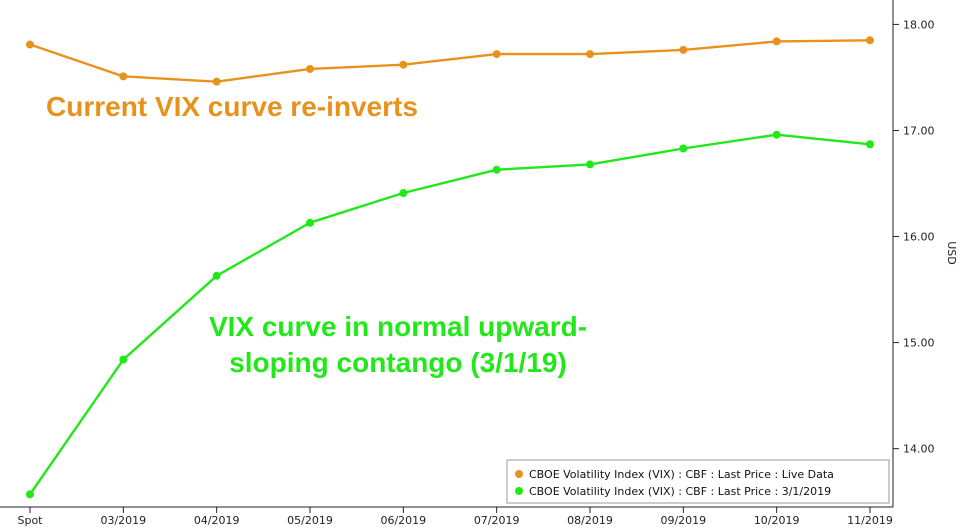 Image resolution: width=963 pixels, height=532 pixels. Describe the element at coordinates (30, 520) in the screenshot. I see `x-tick-label: Spot` at that location.